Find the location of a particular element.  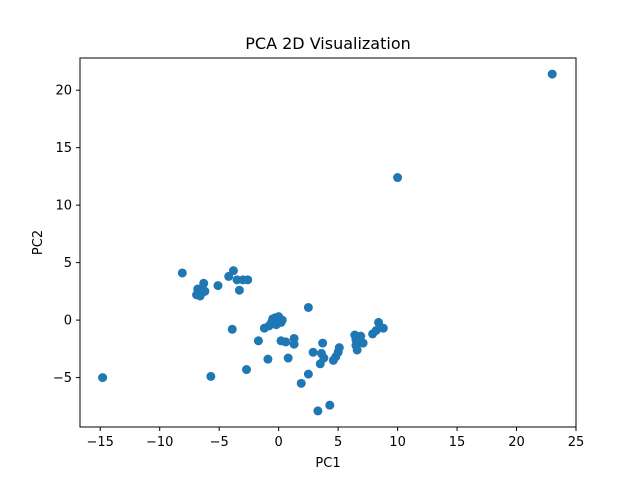

x-axis: −15 −10 −5 0 5 10 15 20 25 is located at coordinates (336, 438).